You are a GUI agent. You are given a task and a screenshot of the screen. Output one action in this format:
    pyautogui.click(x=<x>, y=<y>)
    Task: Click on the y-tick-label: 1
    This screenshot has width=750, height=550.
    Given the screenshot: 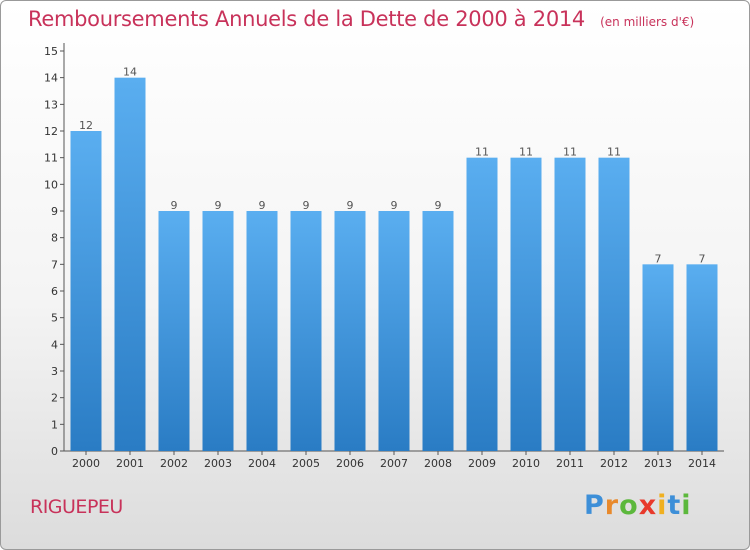 What is the action you would take?
    pyautogui.click(x=54, y=424)
    